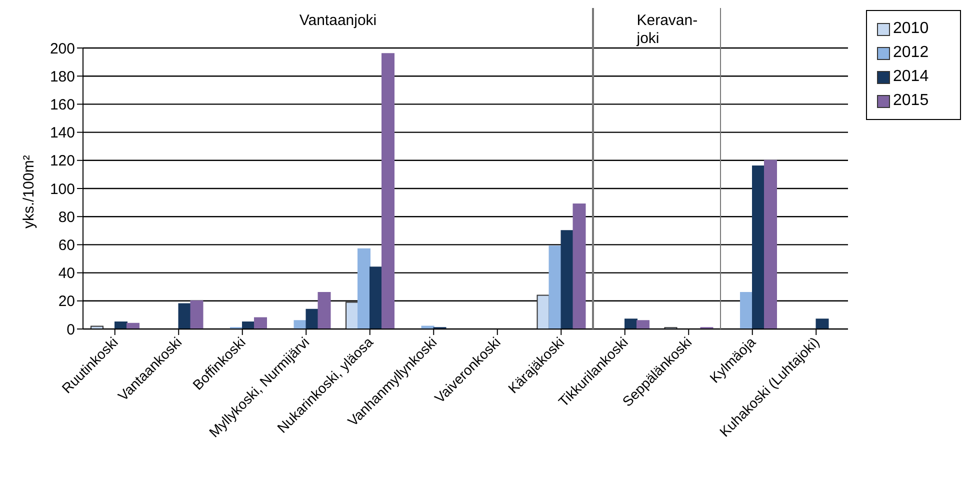 Image resolution: width=969 pixels, height=492 pixels. What do you see at coordinates (911, 77) in the screenshot?
I see `legend-label: 2014` at bounding box center [911, 77].